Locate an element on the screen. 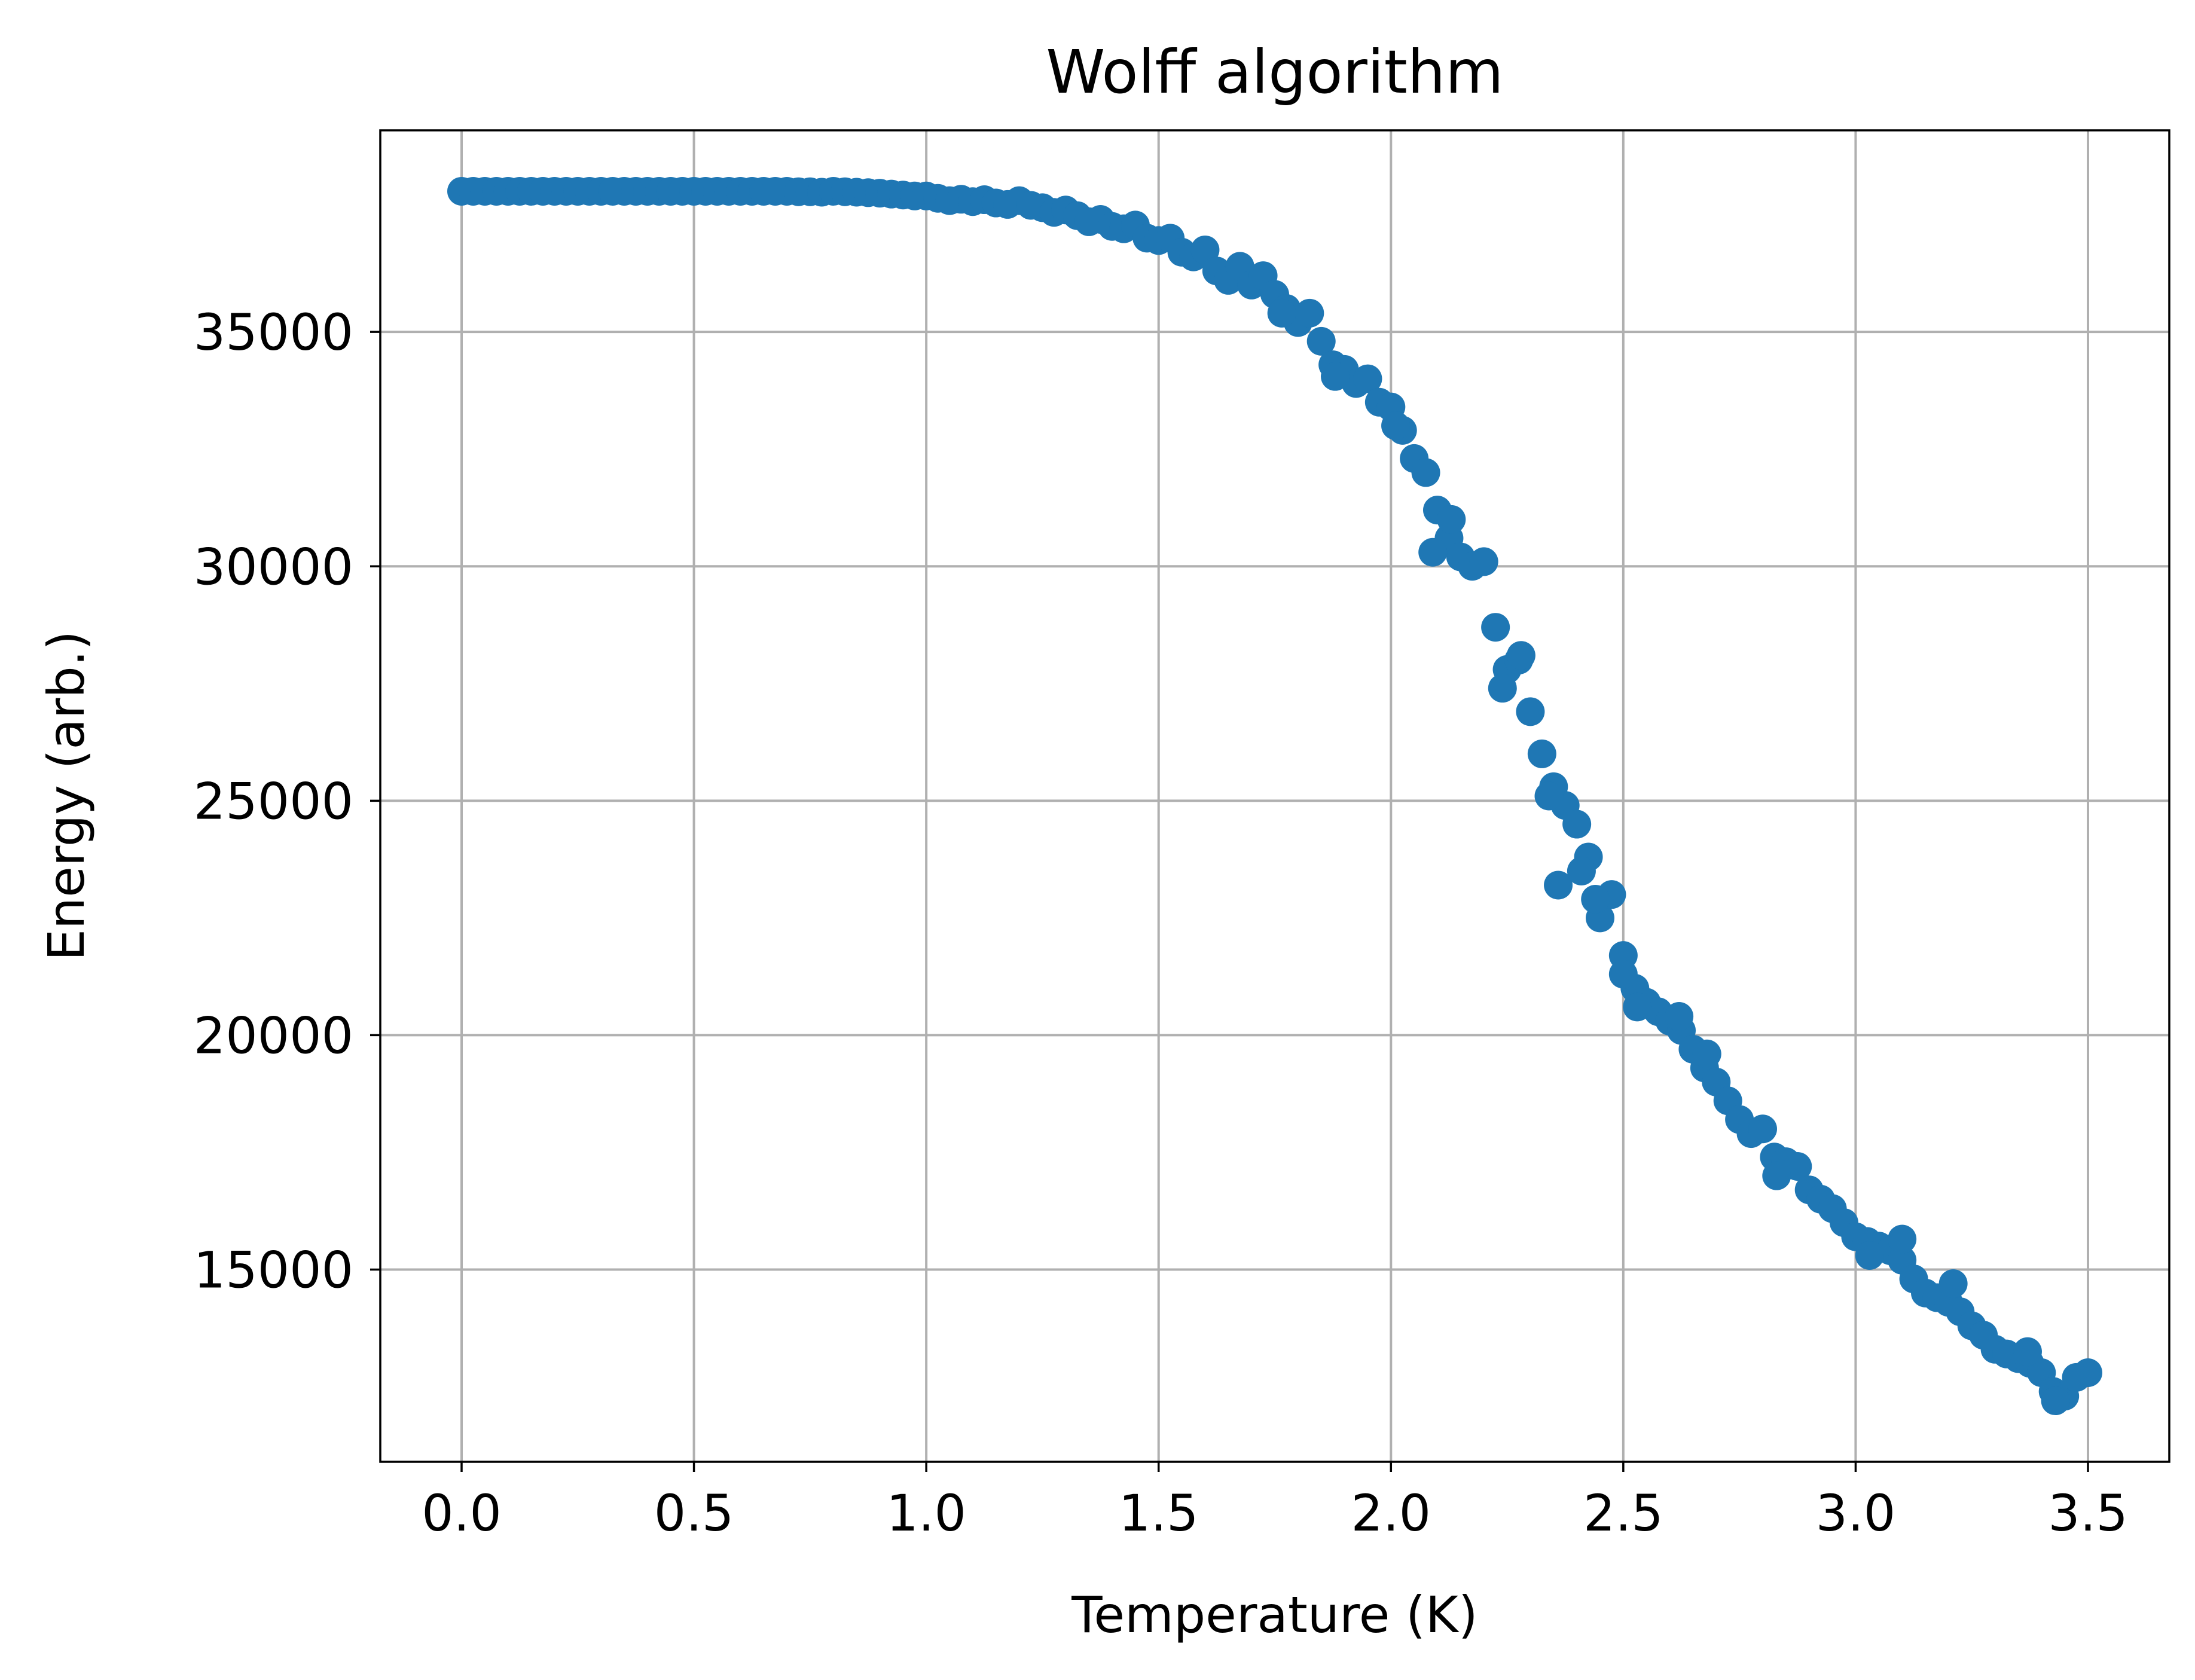  x-tick-label: 2.0 is located at coordinates (1391, 1513).